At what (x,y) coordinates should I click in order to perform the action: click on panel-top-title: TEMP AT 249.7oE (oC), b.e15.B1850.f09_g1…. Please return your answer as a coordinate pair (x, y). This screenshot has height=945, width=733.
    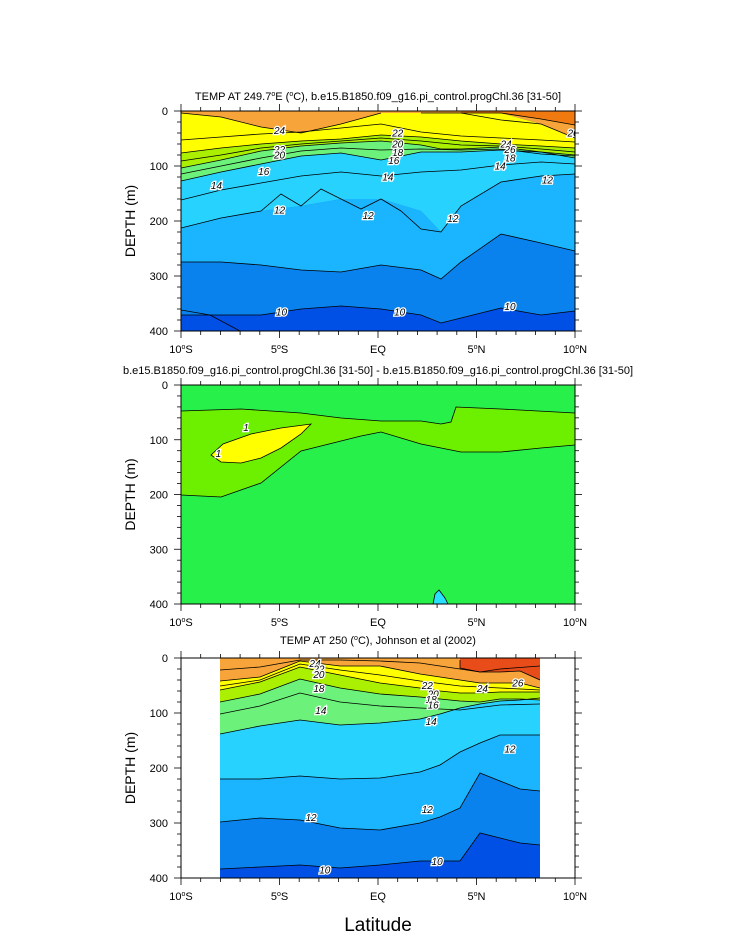
    Looking at the image, I should click on (378, 97).